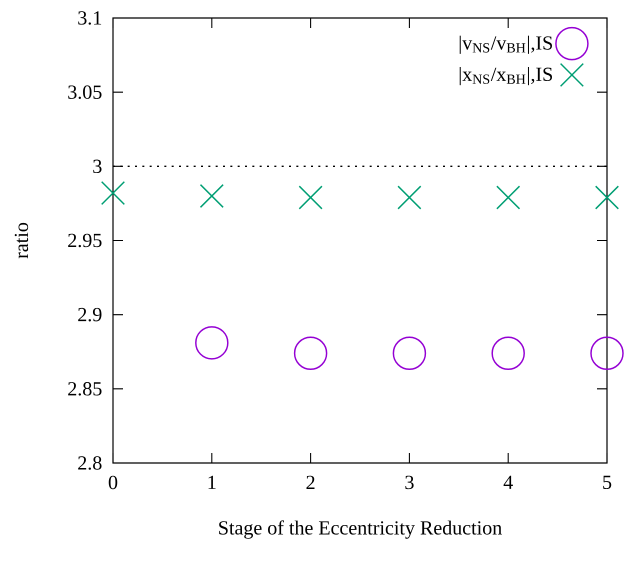  Describe the element at coordinates (90, 315) in the screenshot. I see `y-tick-label: 2.9` at that location.